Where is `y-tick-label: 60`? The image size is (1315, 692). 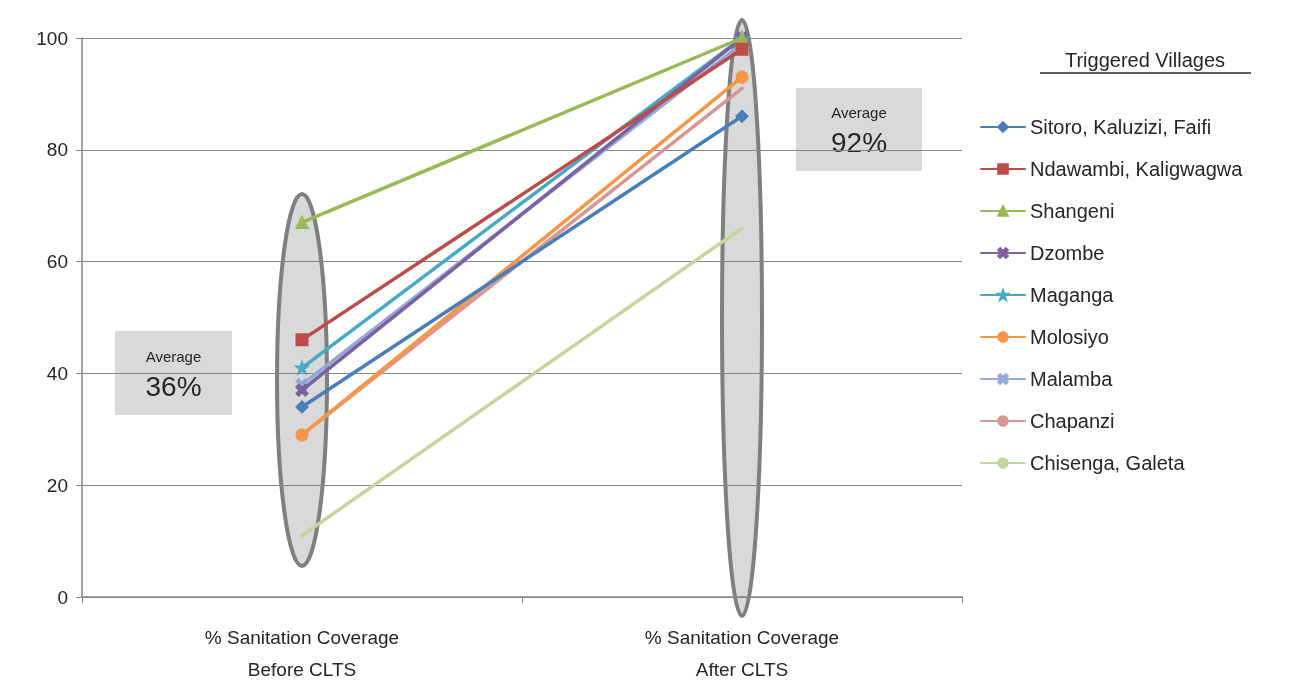 y-tick-label: 60 is located at coordinates (57, 262).